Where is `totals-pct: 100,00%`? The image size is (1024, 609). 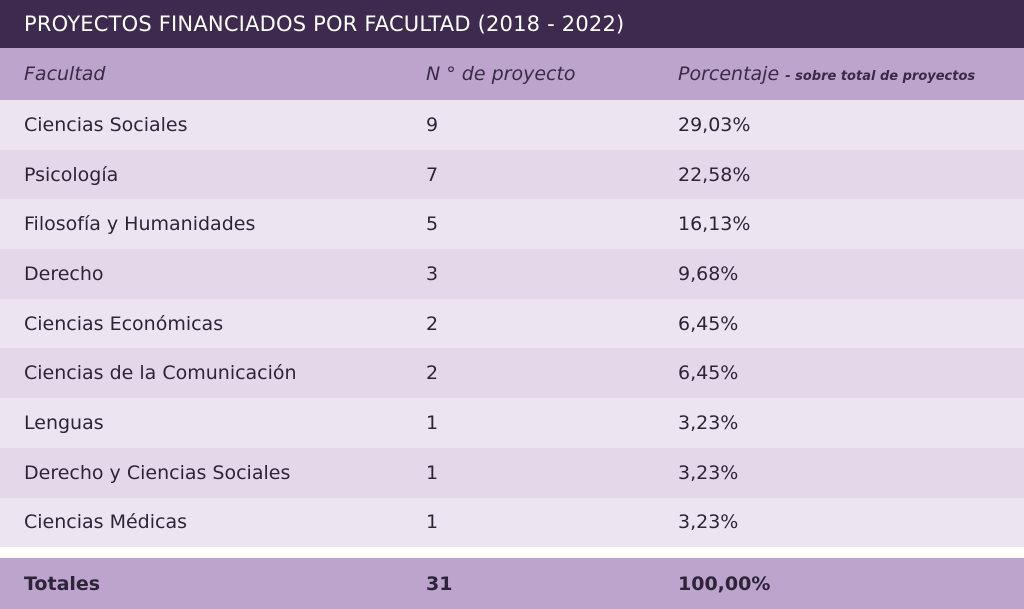 totals-pct: 100,00% is located at coordinates (724, 583).